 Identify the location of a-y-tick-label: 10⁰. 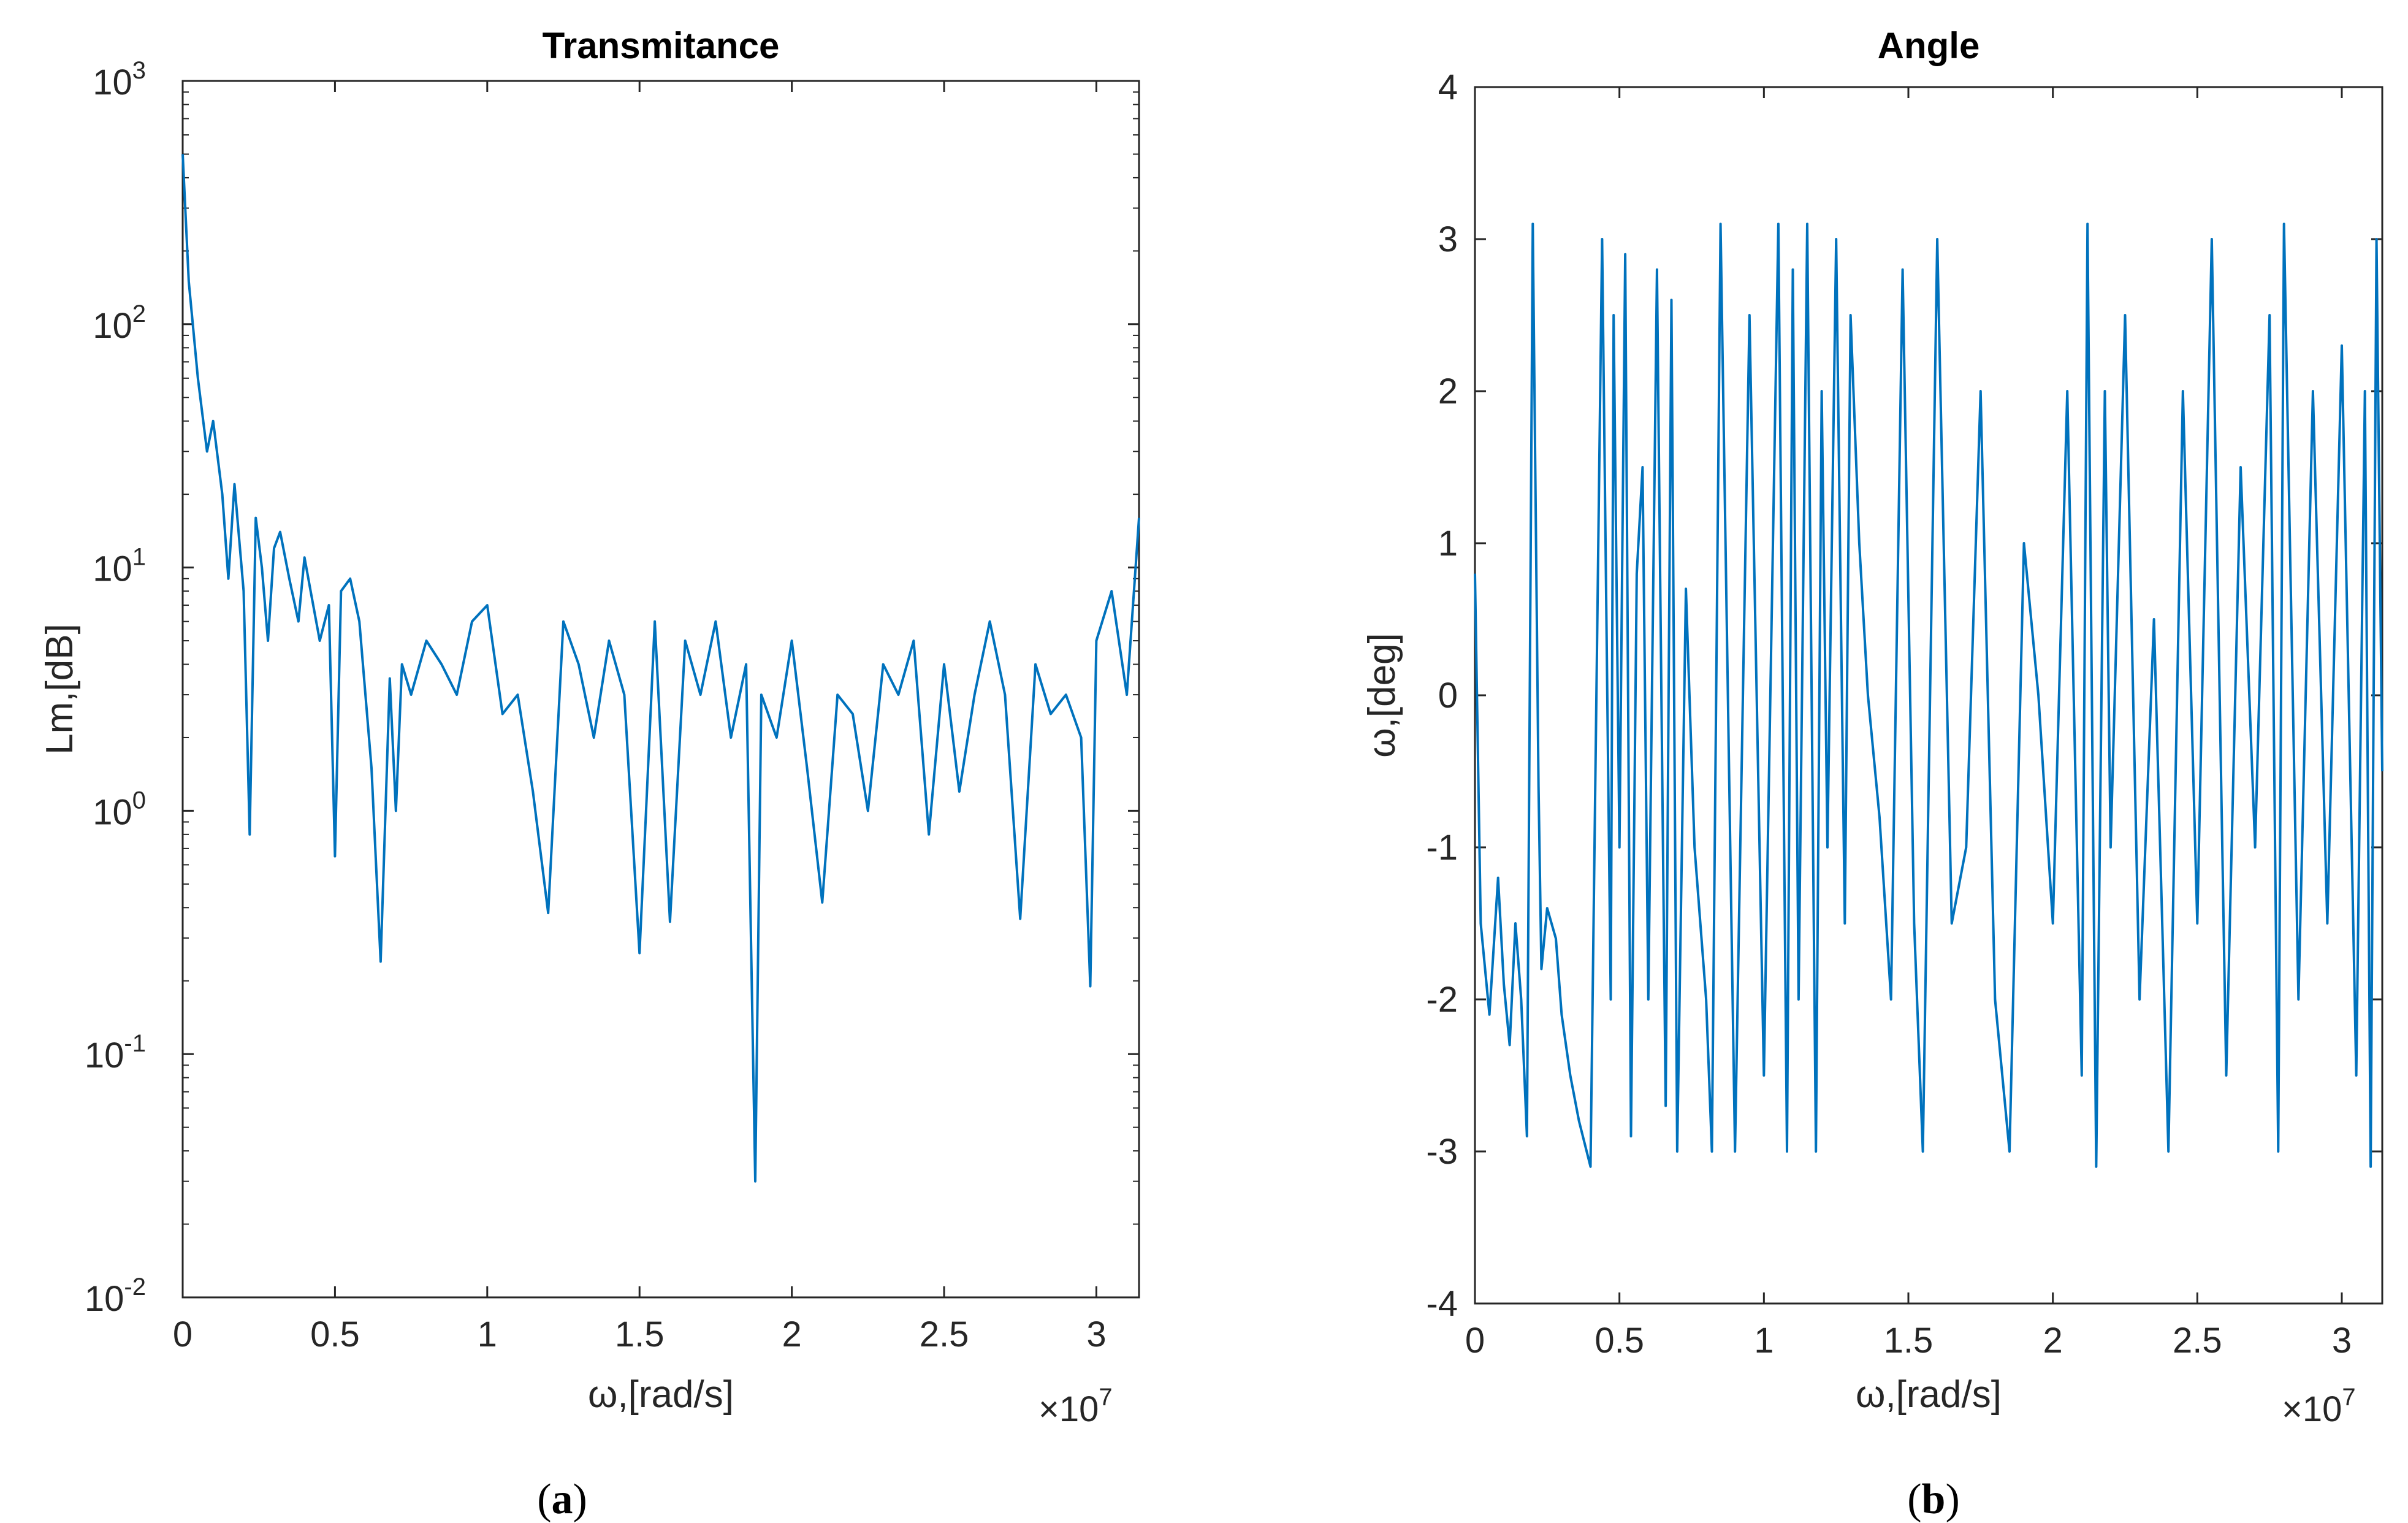
(119, 809).